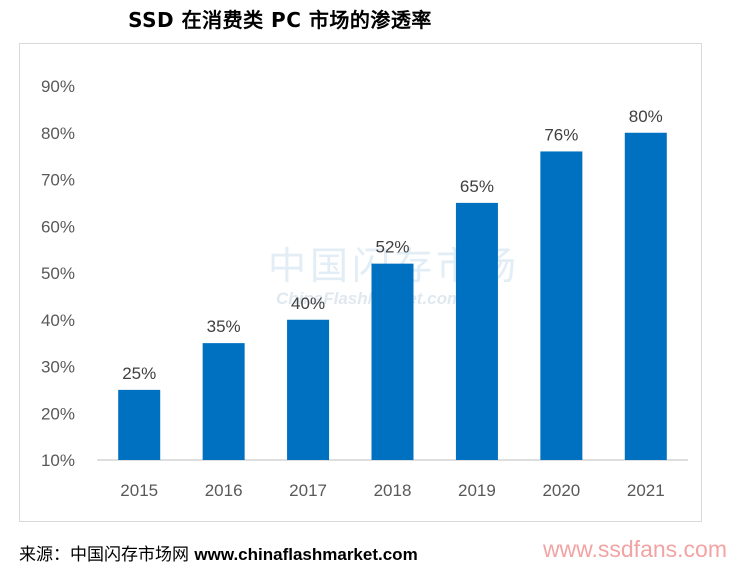  What do you see at coordinates (58, 320) in the screenshot?
I see `y-tick-label: 40%` at bounding box center [58, 320].